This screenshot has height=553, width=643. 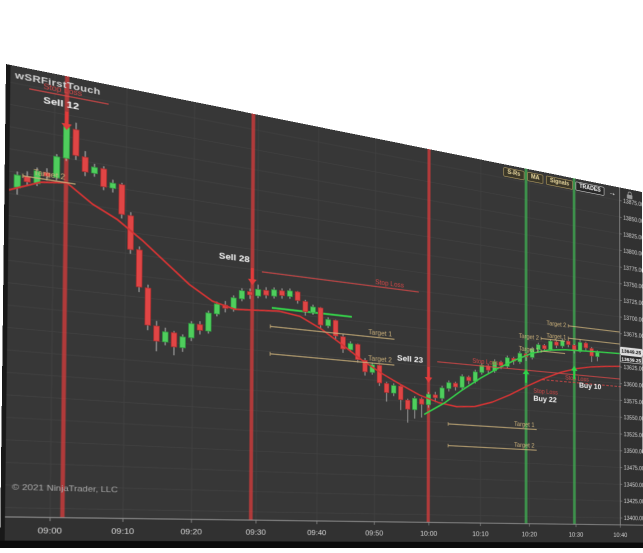 What do you see at coordinates (620, 535) in the screenshot?
I see `time-axis-label: 10:40` at bounding box center [620, 535].